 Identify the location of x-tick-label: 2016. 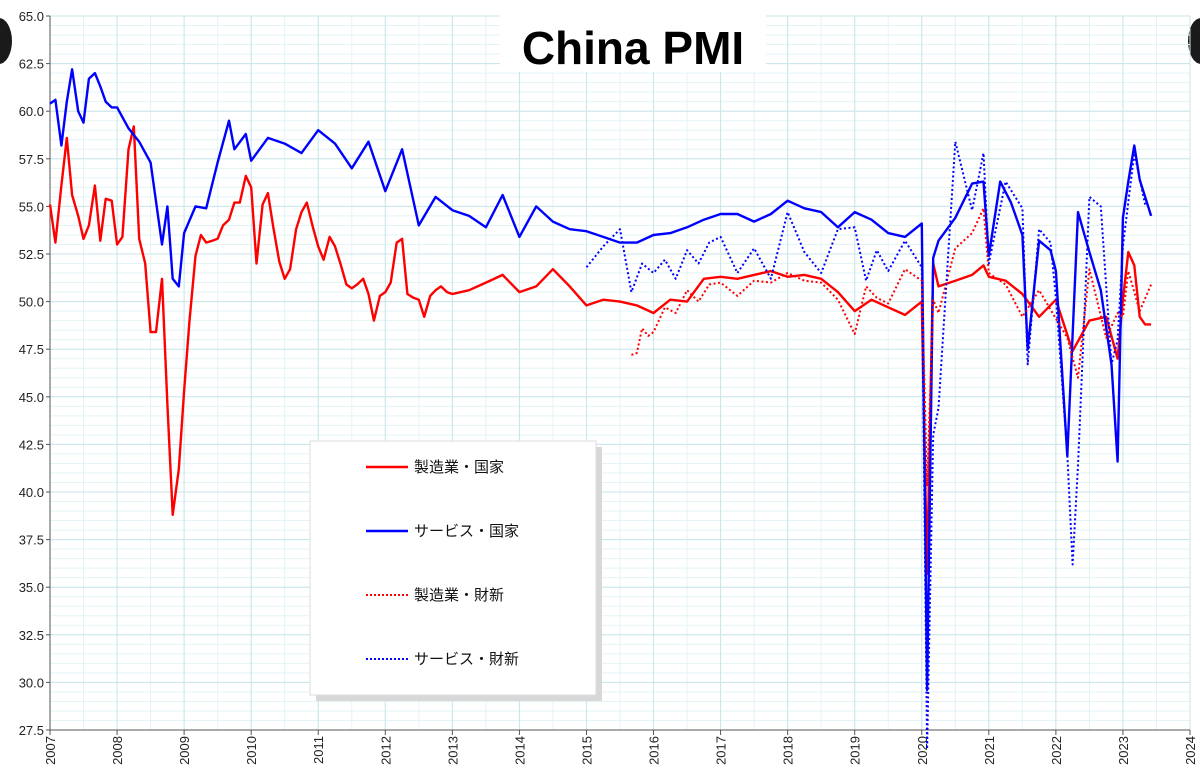
(654, 750).